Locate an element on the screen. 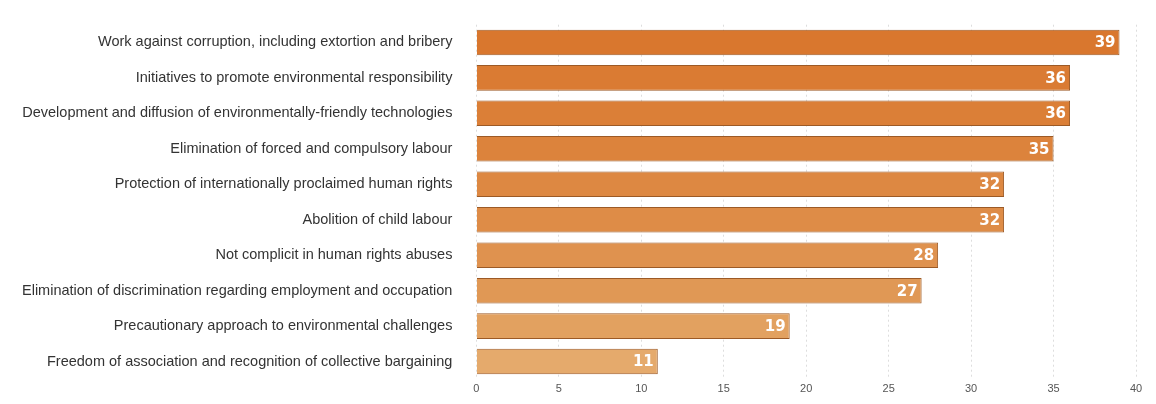 The height and width of the screenshot is (404, 1156). y-tick-label: Not complicit in human rights abuses is located at coordinates (334, 254).